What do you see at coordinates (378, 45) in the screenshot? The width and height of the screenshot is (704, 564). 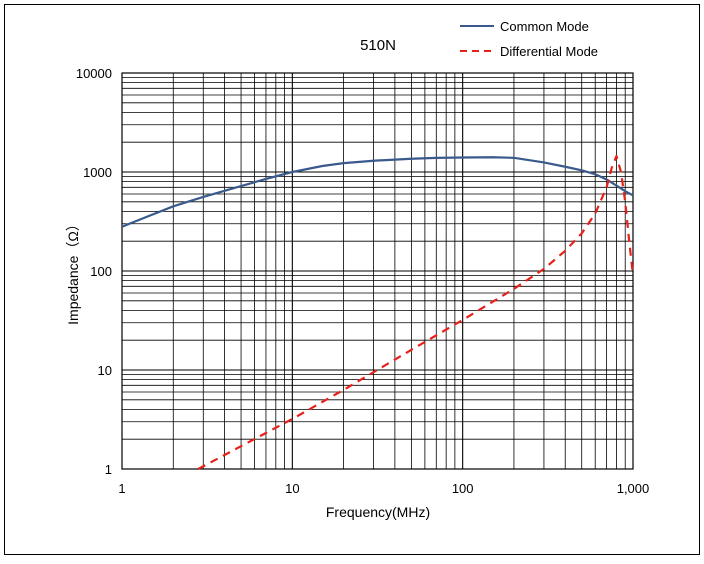 I see `chart-title: 510N` at bounding box center [378, 45].